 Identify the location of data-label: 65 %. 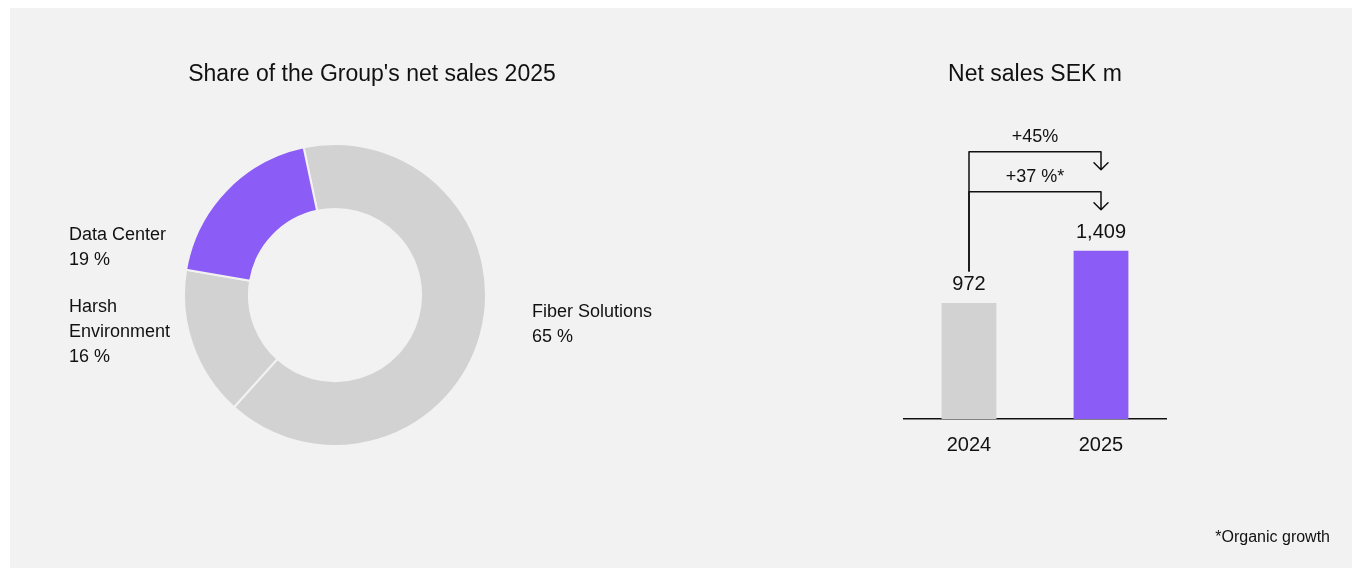
(553, 335).